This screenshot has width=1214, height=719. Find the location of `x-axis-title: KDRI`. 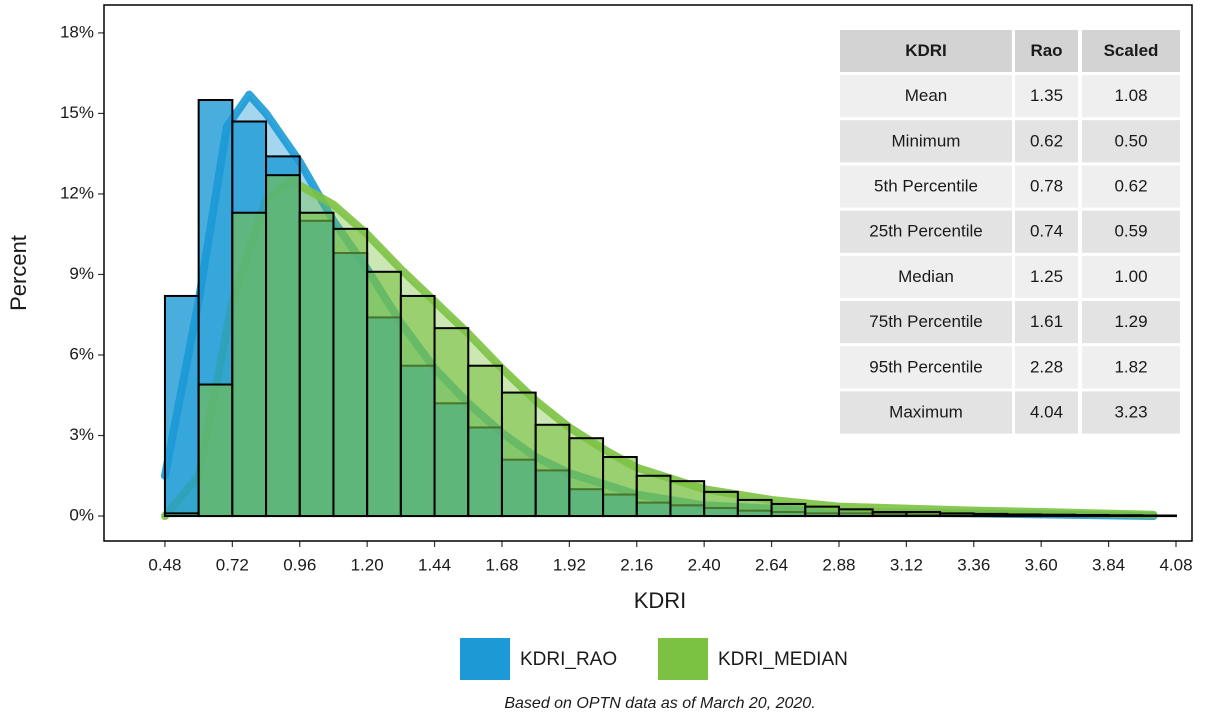

x-axis-title: KDRI is located at coordinates (660, 600).